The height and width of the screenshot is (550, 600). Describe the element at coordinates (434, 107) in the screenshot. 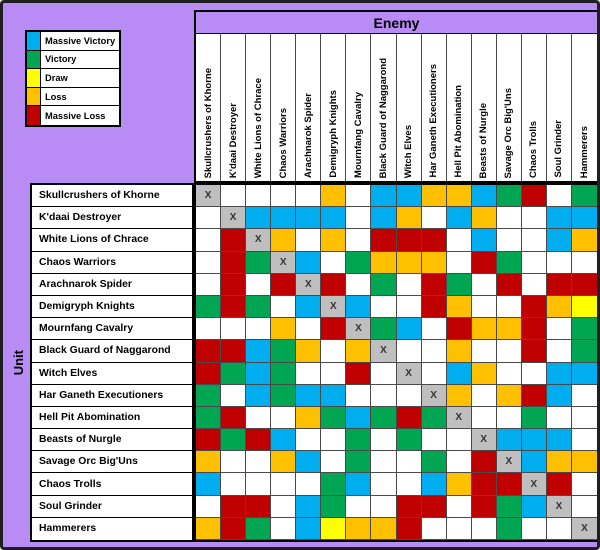

I see `column-header: Har Ganeth Executioners` at that location.